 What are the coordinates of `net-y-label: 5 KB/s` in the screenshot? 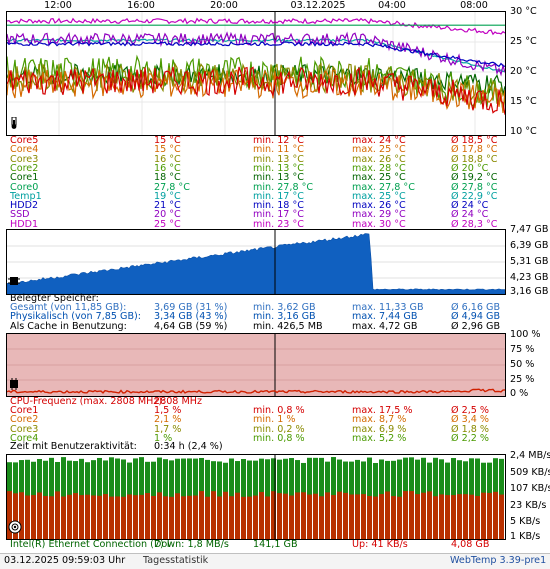 It's located at (525, 521).